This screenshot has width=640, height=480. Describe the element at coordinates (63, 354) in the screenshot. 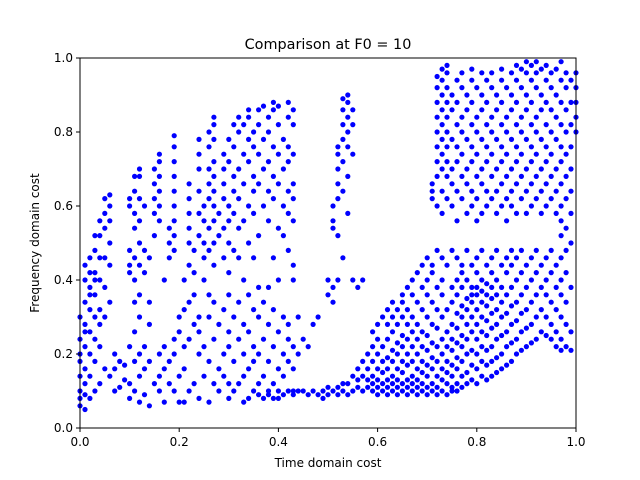

I see `y-tick-label: 0.2` at that location.